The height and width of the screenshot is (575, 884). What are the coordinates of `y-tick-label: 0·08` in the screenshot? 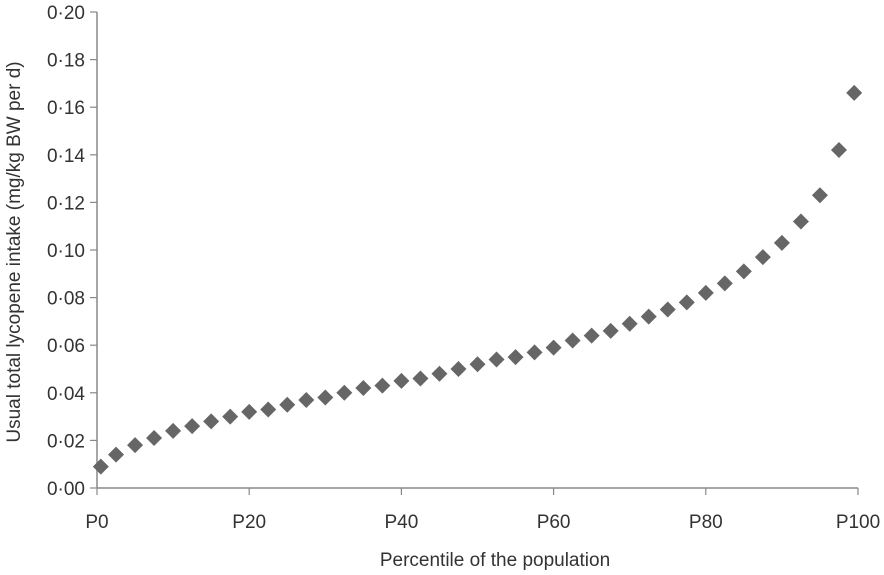 It's located at (66, 299).